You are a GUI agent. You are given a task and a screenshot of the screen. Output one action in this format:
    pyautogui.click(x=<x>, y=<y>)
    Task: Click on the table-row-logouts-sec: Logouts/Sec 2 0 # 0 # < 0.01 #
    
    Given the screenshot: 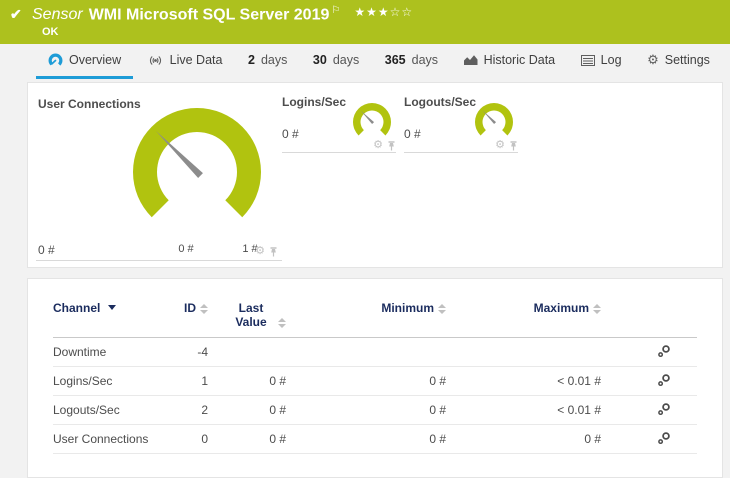 What is the action you would take?
    pyautogui.click(x=375, y=410)
    